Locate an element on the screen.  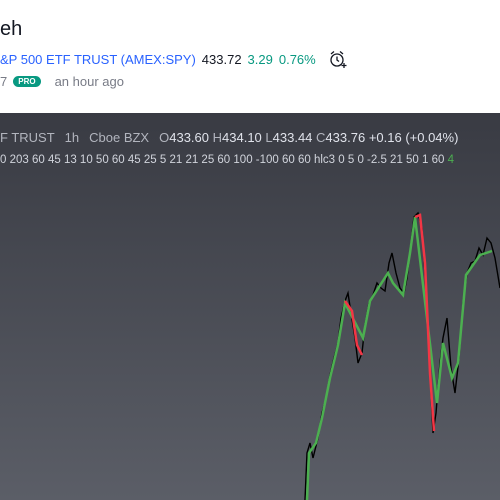
symbol-link: &P 500 ETF TRUST (AMEX:SPY) is located at coordinates (98, 59).